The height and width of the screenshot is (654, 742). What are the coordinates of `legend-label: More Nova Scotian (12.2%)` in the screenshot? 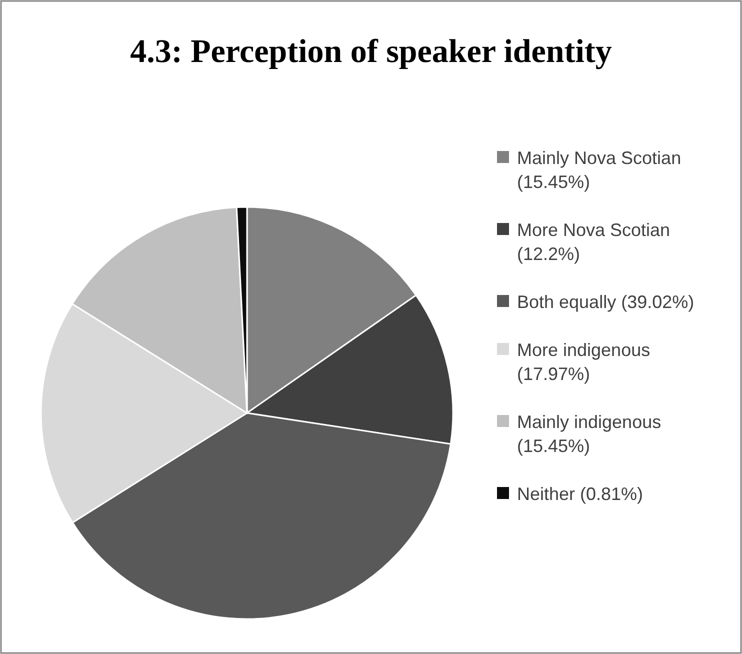 It's located at (593, 242).